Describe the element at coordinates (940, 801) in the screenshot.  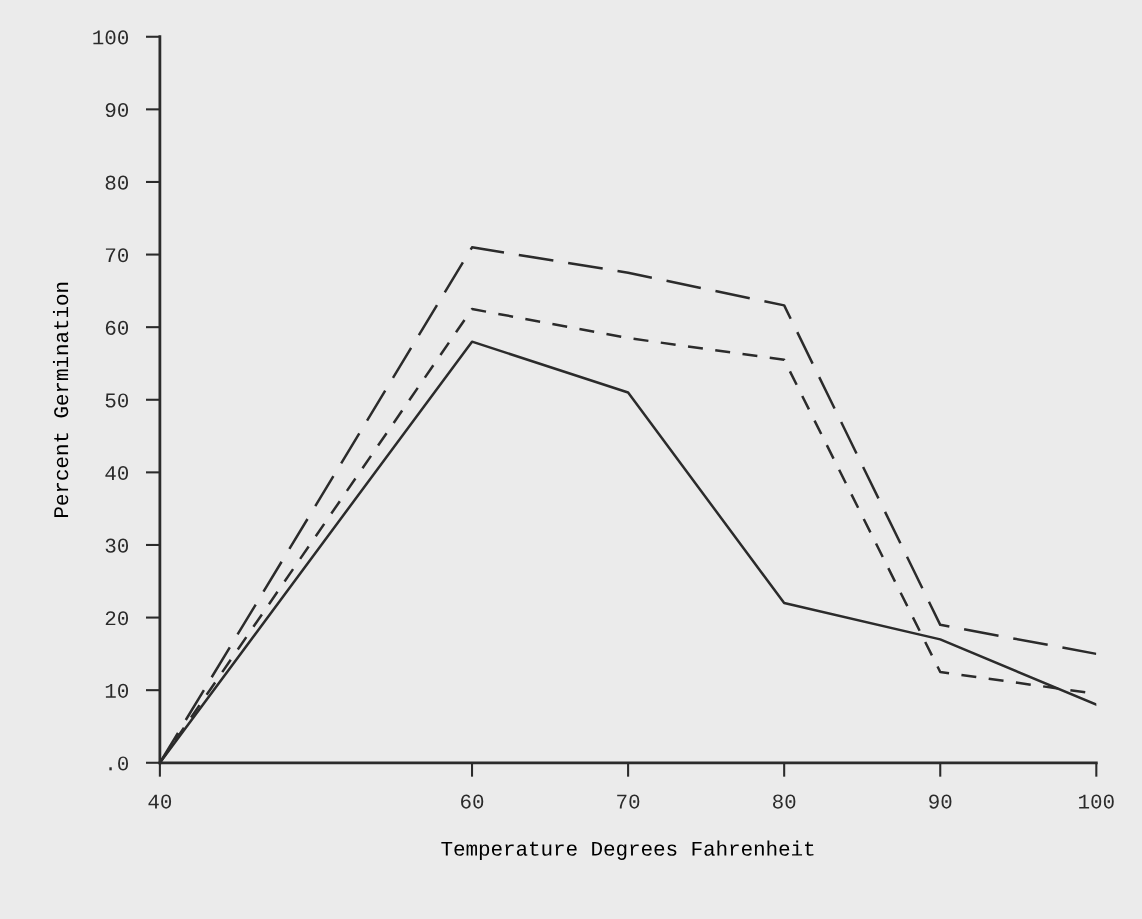
I see `x-tick-label: 90` at that location.